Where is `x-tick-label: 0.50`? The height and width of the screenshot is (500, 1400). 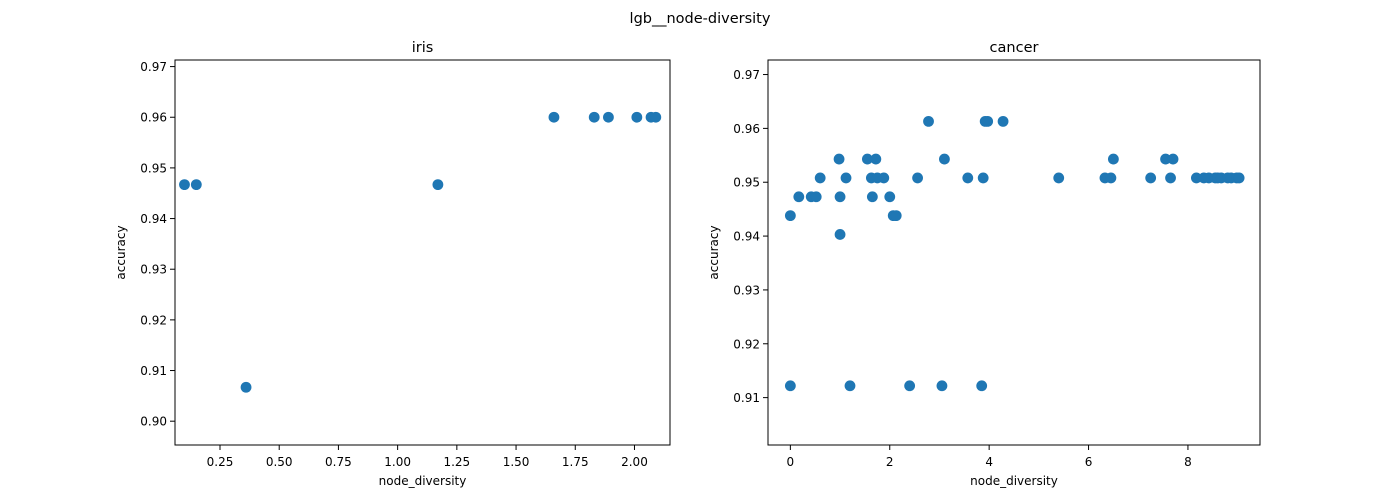 x-tick-label: 0.50 is located at coordinates (279, 462).